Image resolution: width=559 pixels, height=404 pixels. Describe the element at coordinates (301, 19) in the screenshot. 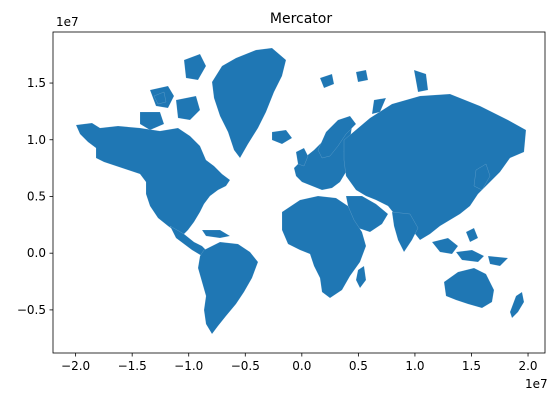

I see `chart-title: Mercator` at that location.